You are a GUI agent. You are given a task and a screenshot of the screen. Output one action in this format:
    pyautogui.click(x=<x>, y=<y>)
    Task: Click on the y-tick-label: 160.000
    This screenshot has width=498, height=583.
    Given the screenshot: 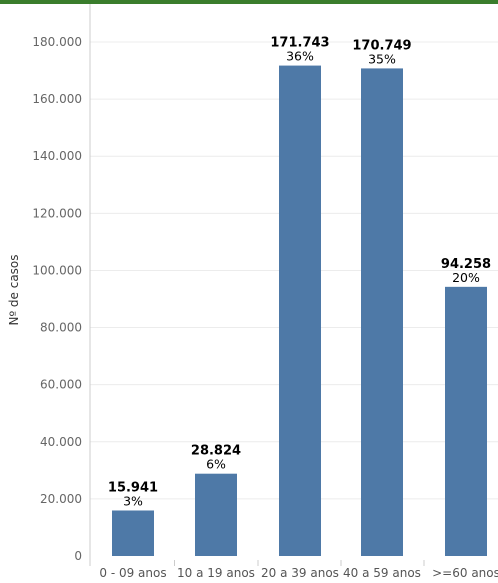 What is the action you would take?
    pyautogui.click(x=57, y=99)
    